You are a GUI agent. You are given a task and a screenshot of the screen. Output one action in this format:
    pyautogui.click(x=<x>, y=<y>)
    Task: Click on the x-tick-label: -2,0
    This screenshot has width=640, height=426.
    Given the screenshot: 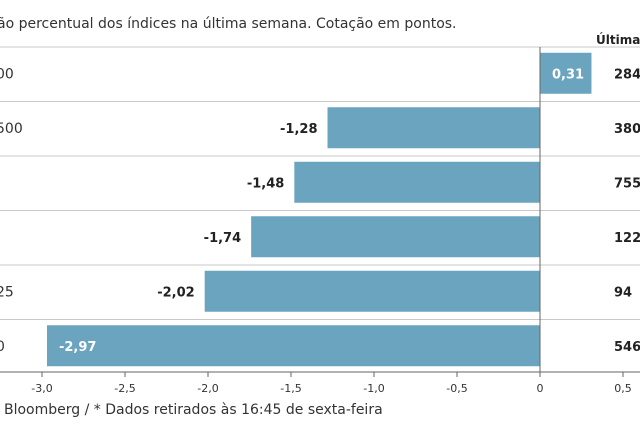 What is the action you would take?
    pyautogui.click(x=207, y=388)
    